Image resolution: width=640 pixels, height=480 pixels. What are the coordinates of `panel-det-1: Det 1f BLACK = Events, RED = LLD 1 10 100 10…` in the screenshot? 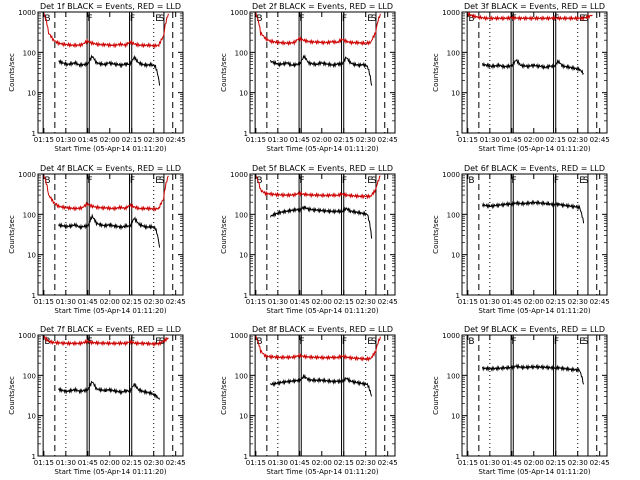 It's located at (97, 77).